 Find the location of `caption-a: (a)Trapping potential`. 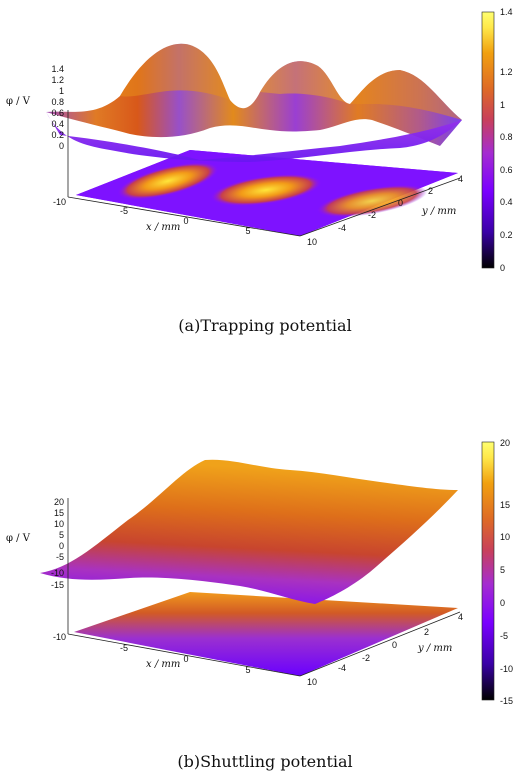

caption-a: (a)Trapping potential is located at coordinates (264, 325).